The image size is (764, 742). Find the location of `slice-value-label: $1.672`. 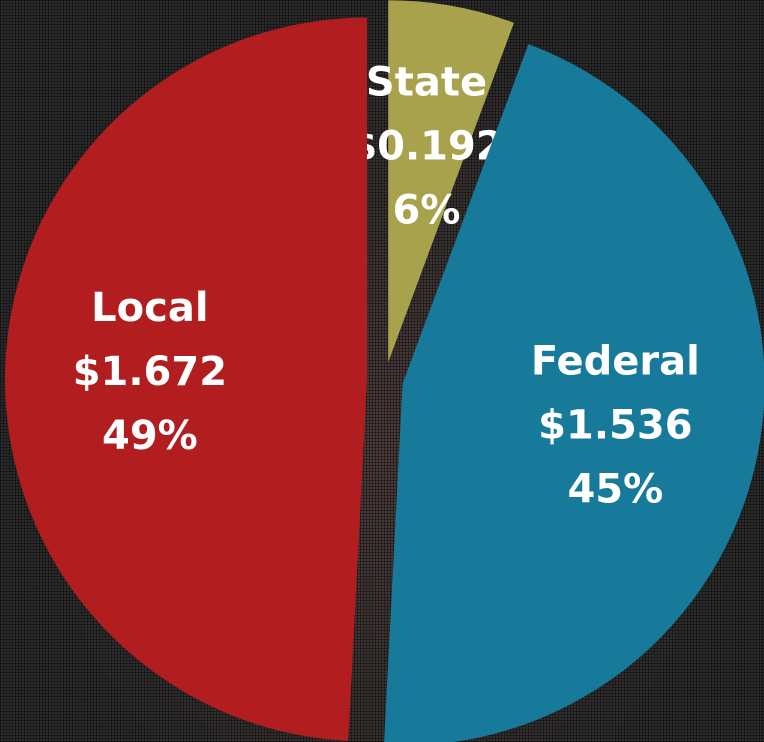

slice-value-label: $1.672 is located at coordinates (150, 372).